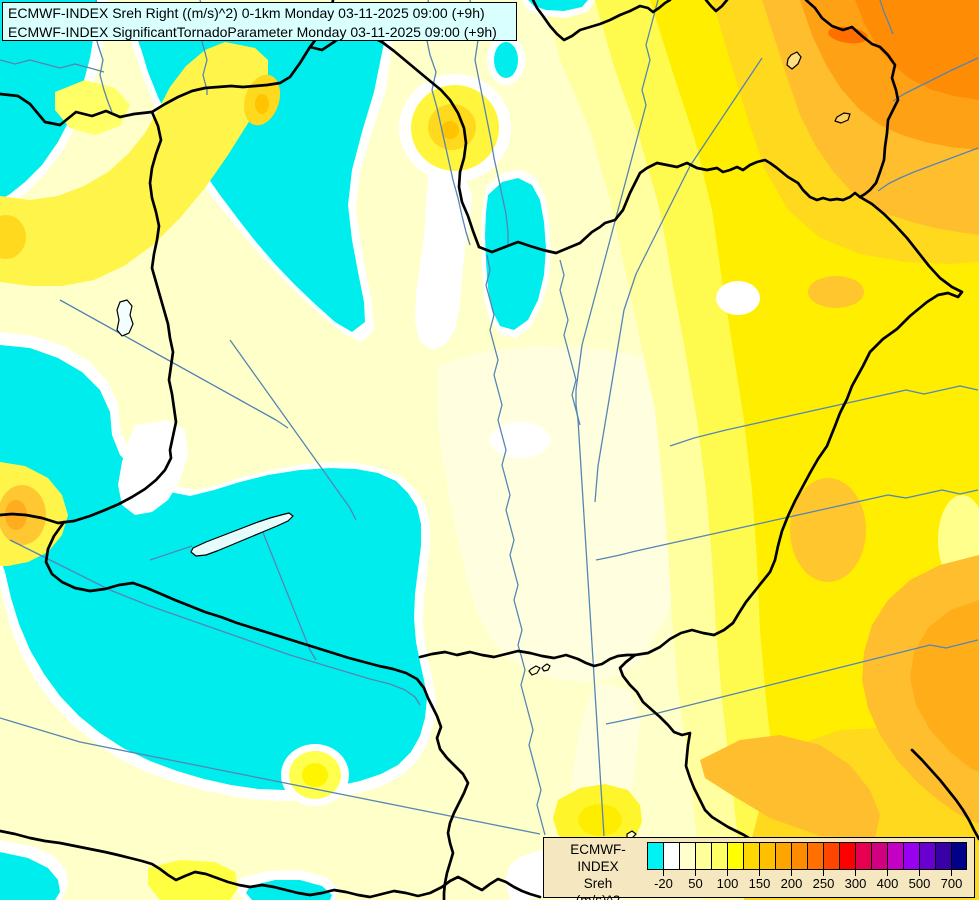  What do you see at coordinates (823, 883) in the screenshot?
I see `legend-tick-value: 250` at bounding box center [823, 883].